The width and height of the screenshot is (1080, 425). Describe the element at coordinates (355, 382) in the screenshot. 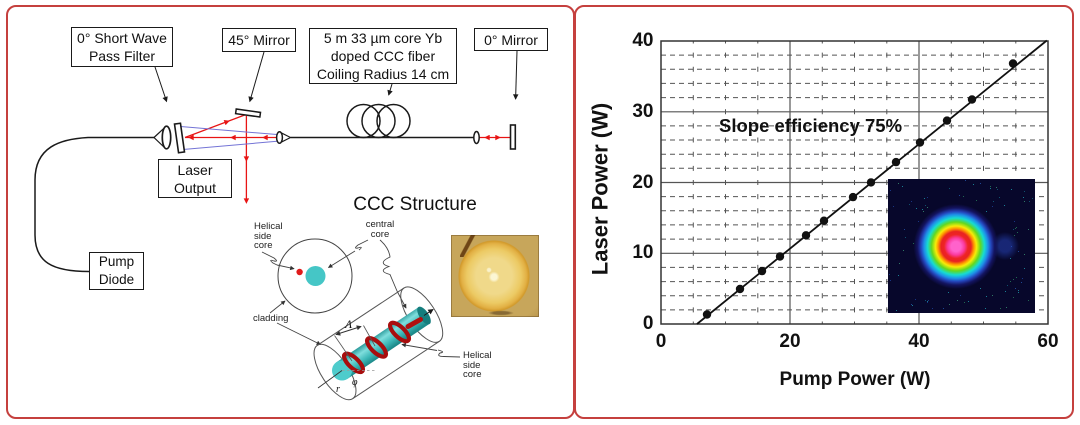

I see `svg-text: φ` at that location.